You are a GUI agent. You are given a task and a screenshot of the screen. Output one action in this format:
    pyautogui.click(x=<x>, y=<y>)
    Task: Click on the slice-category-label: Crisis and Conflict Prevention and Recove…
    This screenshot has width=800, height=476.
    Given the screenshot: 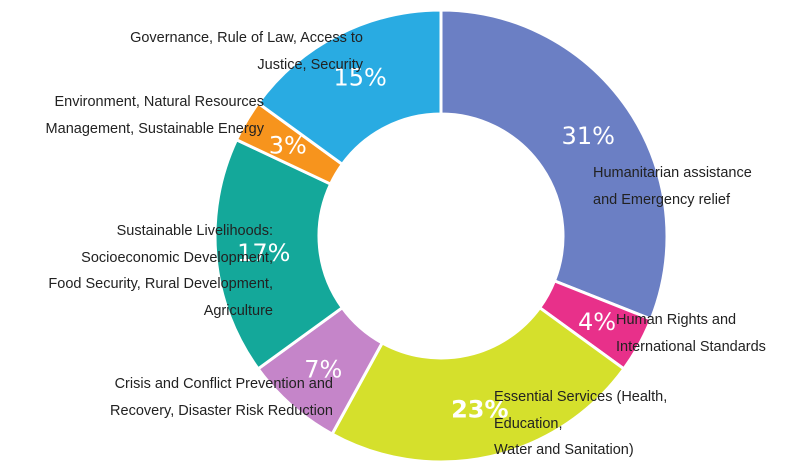 What is the action you would take?
    pyautogui.click(x=221, y=397)
    